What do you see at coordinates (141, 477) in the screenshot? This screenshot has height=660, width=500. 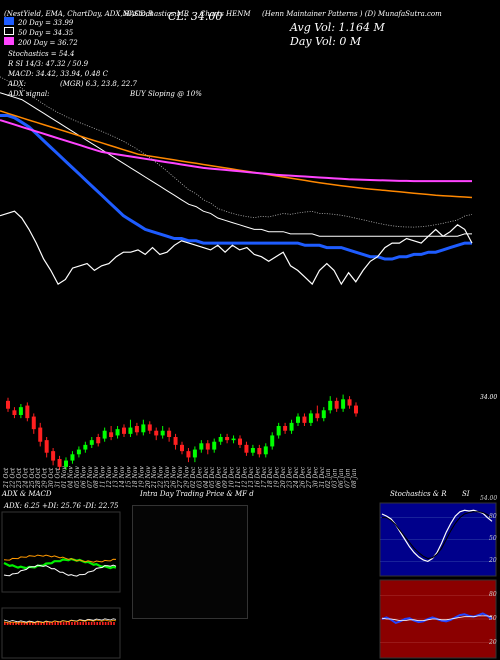 I see `date-tick-label: 19 Nov` at bounding box center [141, 477].